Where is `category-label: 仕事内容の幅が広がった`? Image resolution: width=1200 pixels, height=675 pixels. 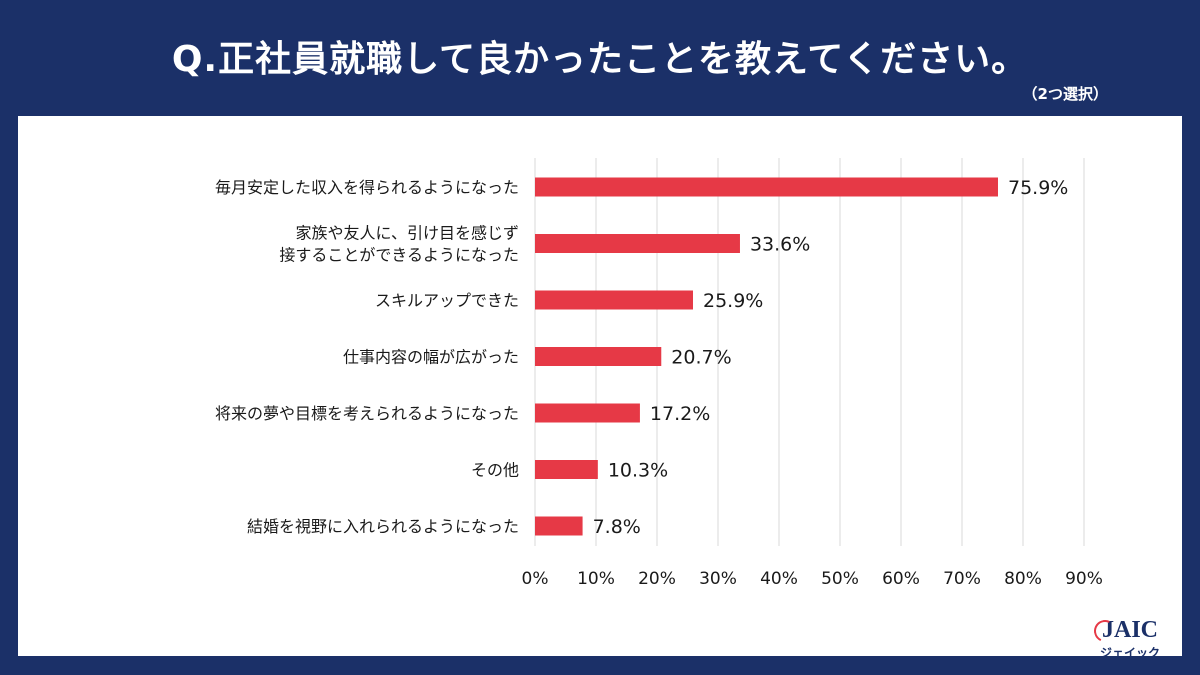
category-label: 仕事内容の幅が広がった is located at coordinates (431, 357).